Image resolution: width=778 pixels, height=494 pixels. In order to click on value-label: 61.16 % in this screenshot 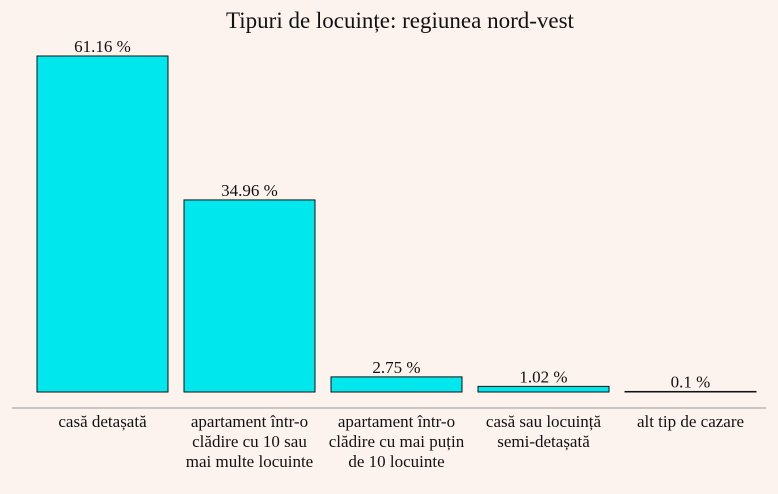, I will do `click(102, 46)`.